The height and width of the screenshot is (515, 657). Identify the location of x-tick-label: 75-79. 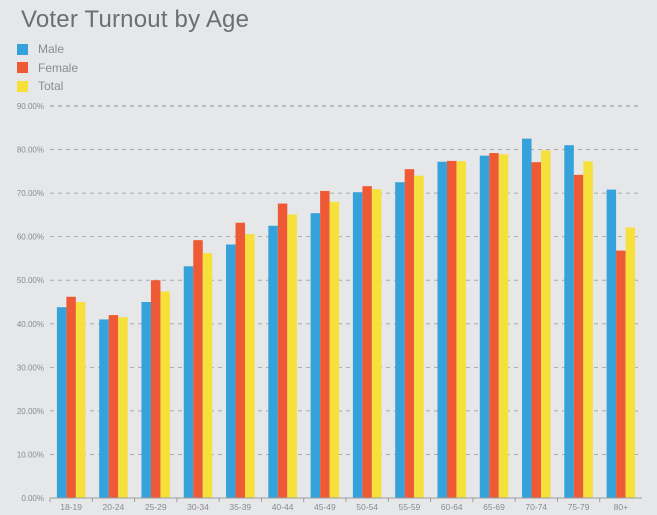
(579, 507).